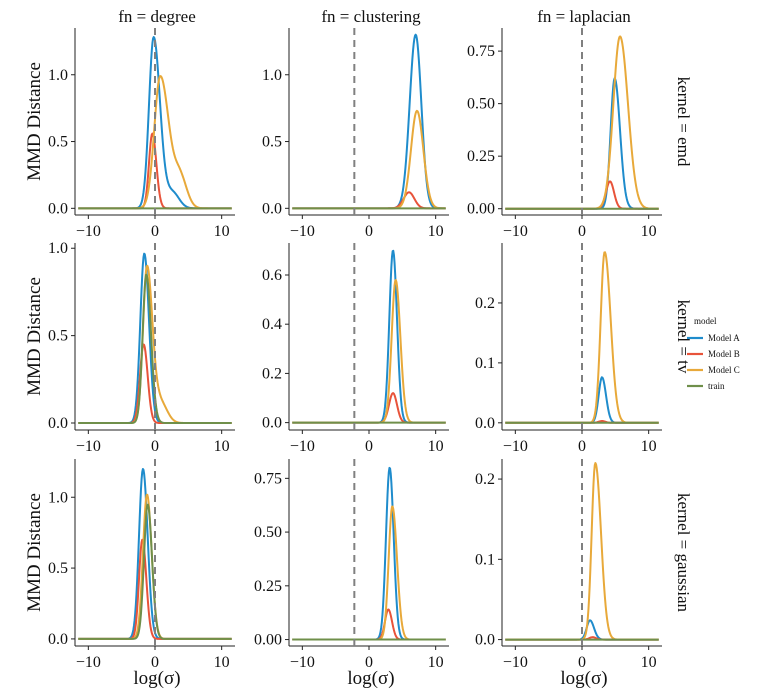 This screenshot has width=761, height=700. I want to click on facet-column-label: fn = degree, so click(157, 16).